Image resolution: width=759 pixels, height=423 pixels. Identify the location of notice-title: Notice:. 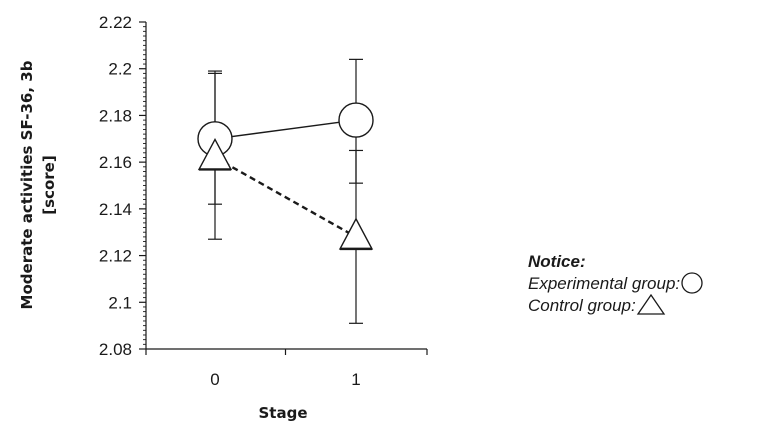
(557, 261).